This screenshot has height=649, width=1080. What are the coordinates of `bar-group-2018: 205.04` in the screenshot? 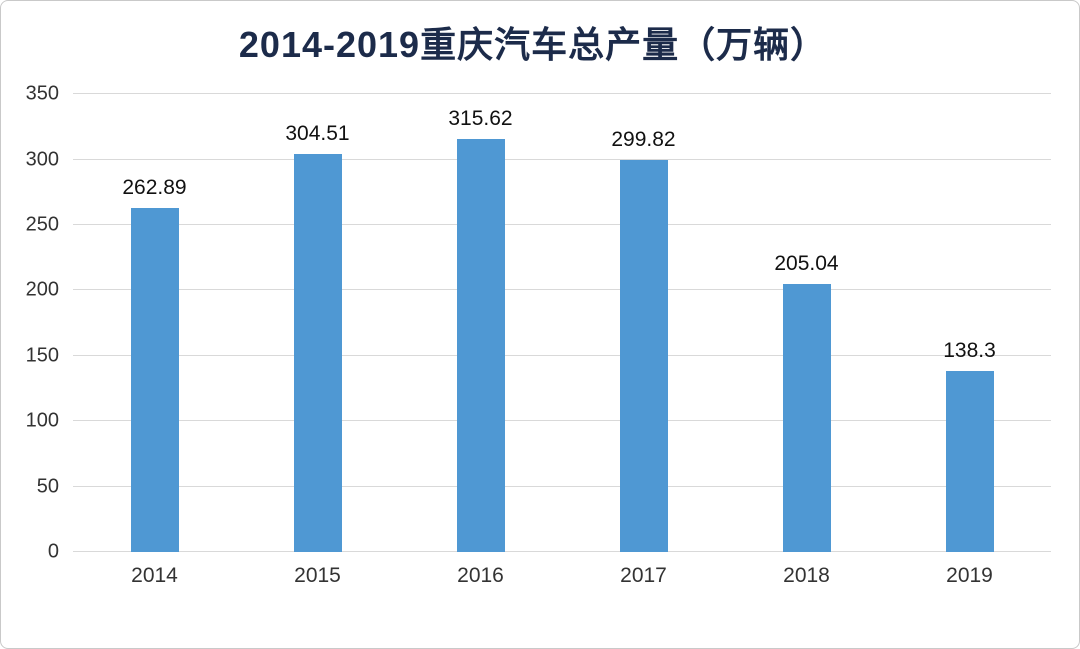 It's located at (806, 323).